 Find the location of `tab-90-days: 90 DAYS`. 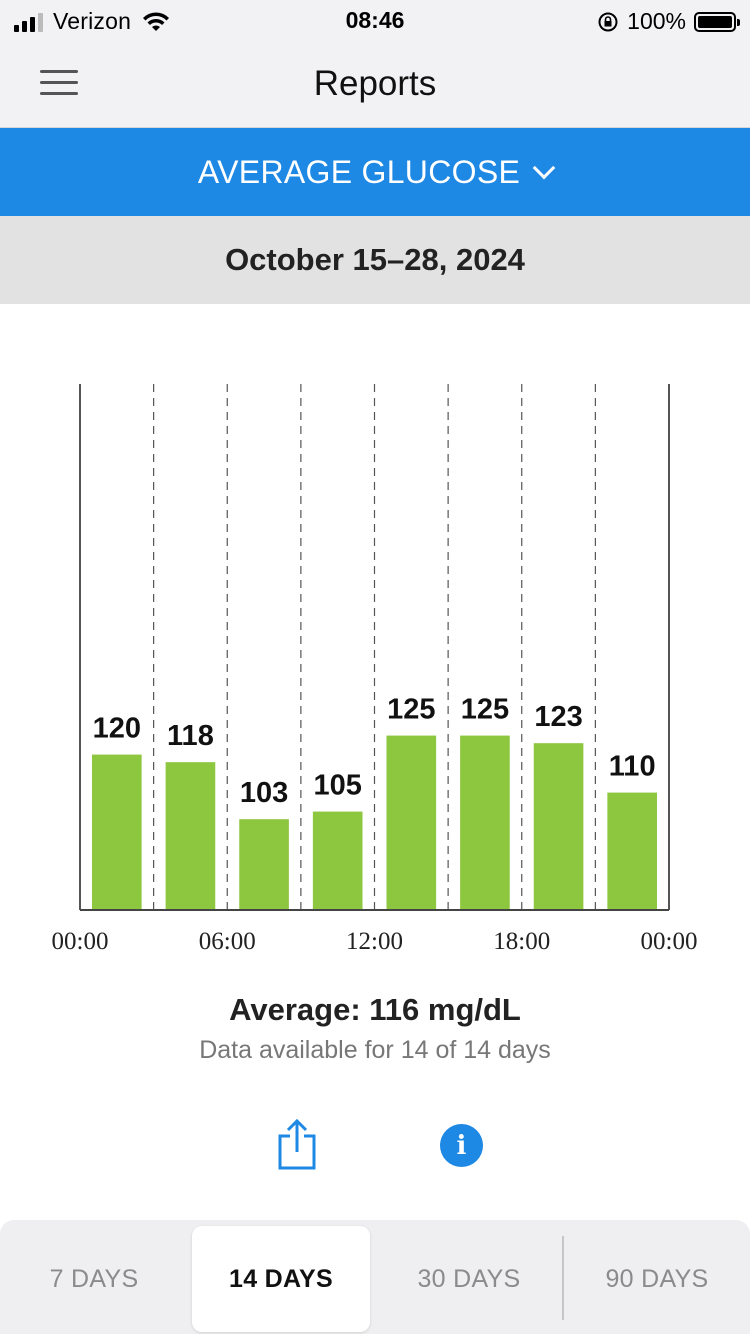

tab-90-days: 90 DAYS is located at coordinates (657, 1278).